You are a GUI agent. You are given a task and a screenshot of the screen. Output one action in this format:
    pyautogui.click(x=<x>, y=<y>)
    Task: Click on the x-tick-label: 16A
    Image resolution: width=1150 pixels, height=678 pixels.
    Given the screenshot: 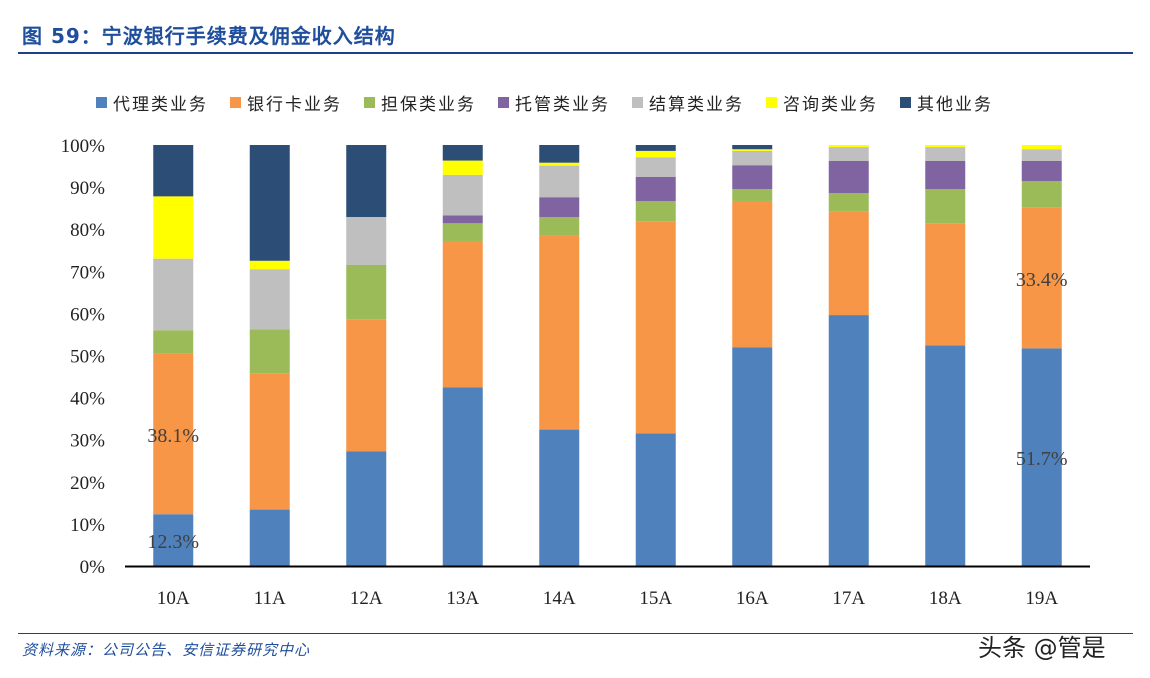 What is the action you would take?
    pyautogui.click(x=752, y=598)
    